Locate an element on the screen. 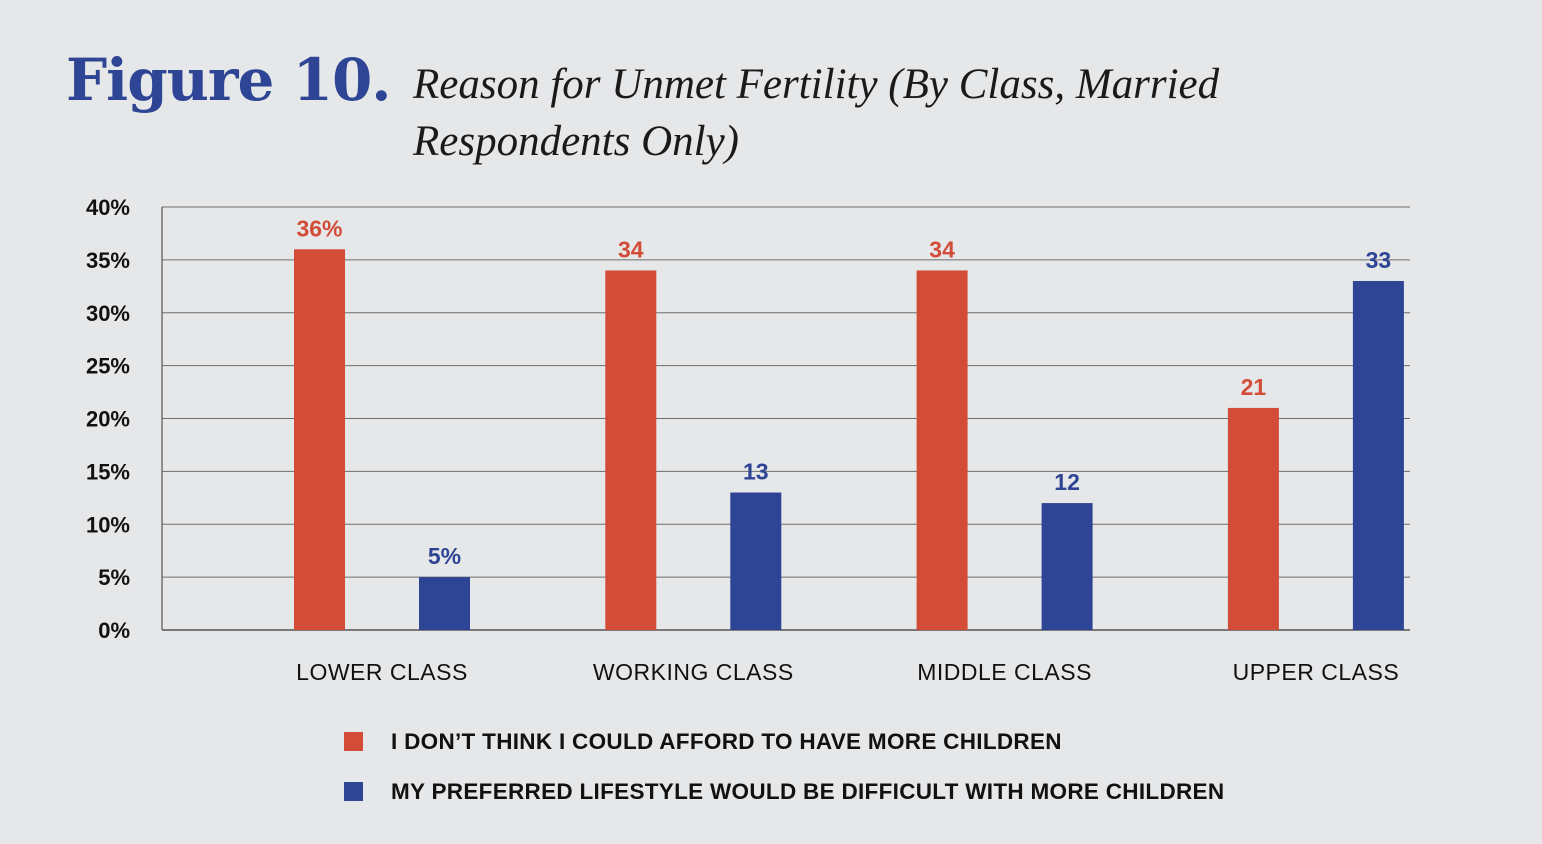 The image size is (1542, 844). y-axis-ticks: 0% 5% 10% 15% 20% 25% 30% 35% 40% is located at coordinates (108, 419).